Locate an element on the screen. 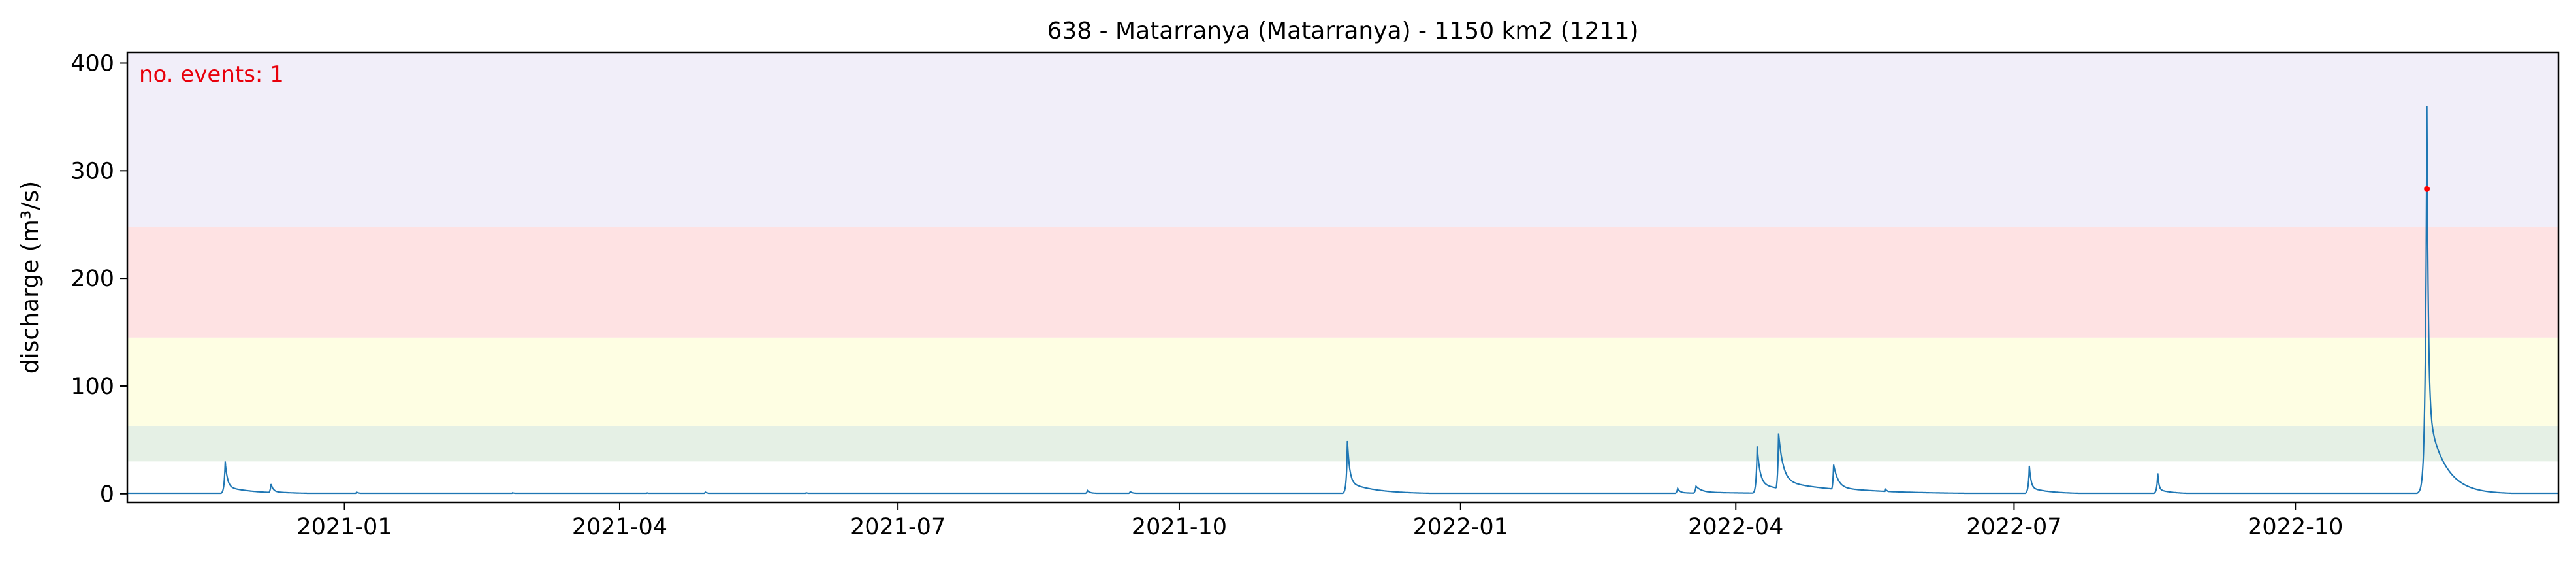  y-tick-label-0: 0 is located at coordinates (107, 494).